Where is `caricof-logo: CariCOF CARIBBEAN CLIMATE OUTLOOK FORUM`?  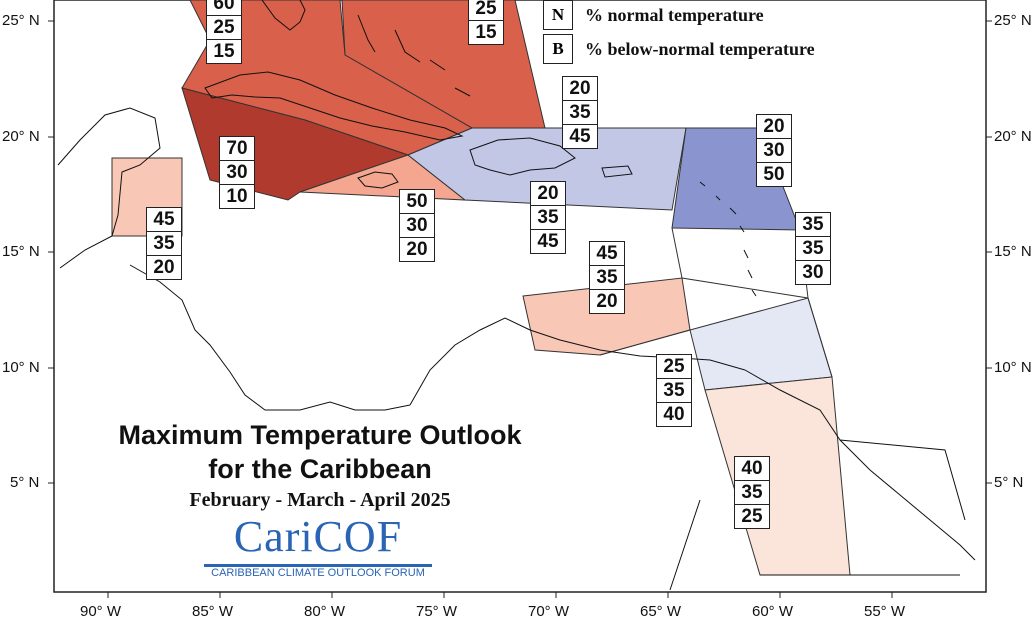
caricof-logo: CariCOF CARIBBEAN CLIMATE OUTLOOK FORUM is located at coordinates (318, 546).